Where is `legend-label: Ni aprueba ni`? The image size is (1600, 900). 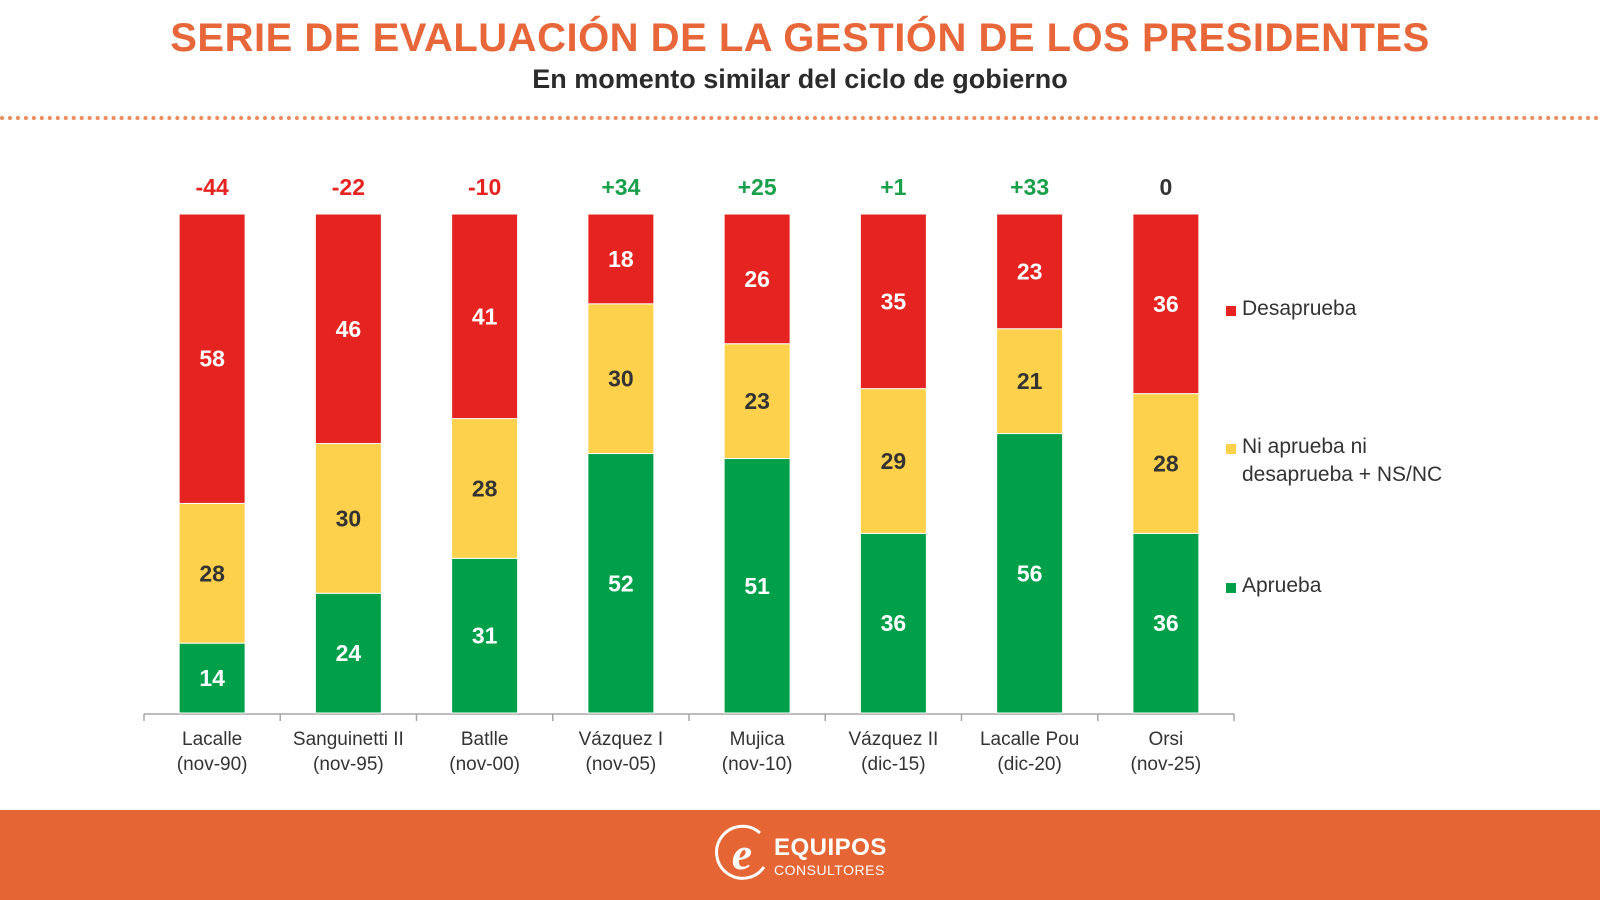
legend-label: Ni aprueba ni is located at coordinates (1304, 446).